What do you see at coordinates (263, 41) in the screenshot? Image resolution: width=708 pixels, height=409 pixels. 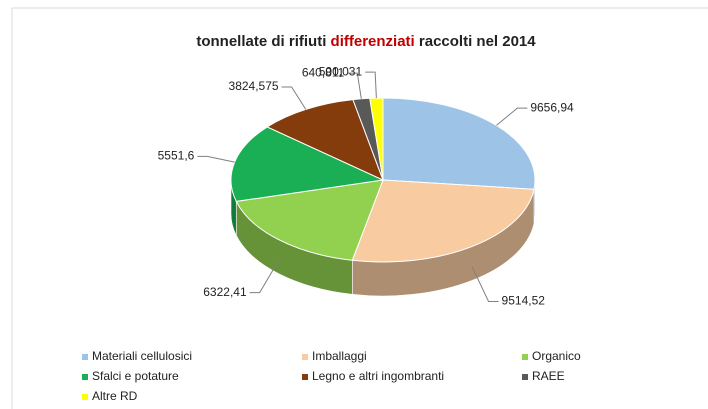 I see `title-part: tonnellate di rifiuti` at bounding box center [263, 41].